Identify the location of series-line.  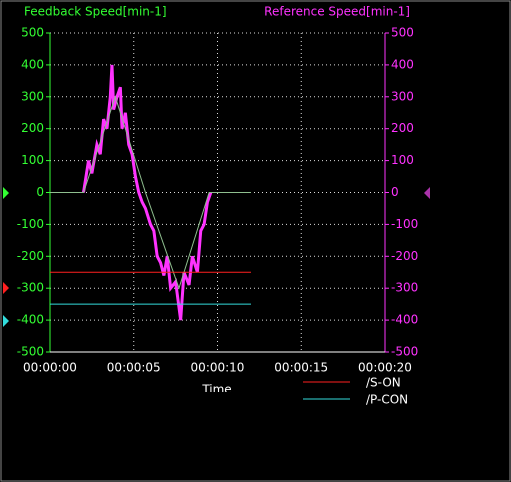
(147, 192).